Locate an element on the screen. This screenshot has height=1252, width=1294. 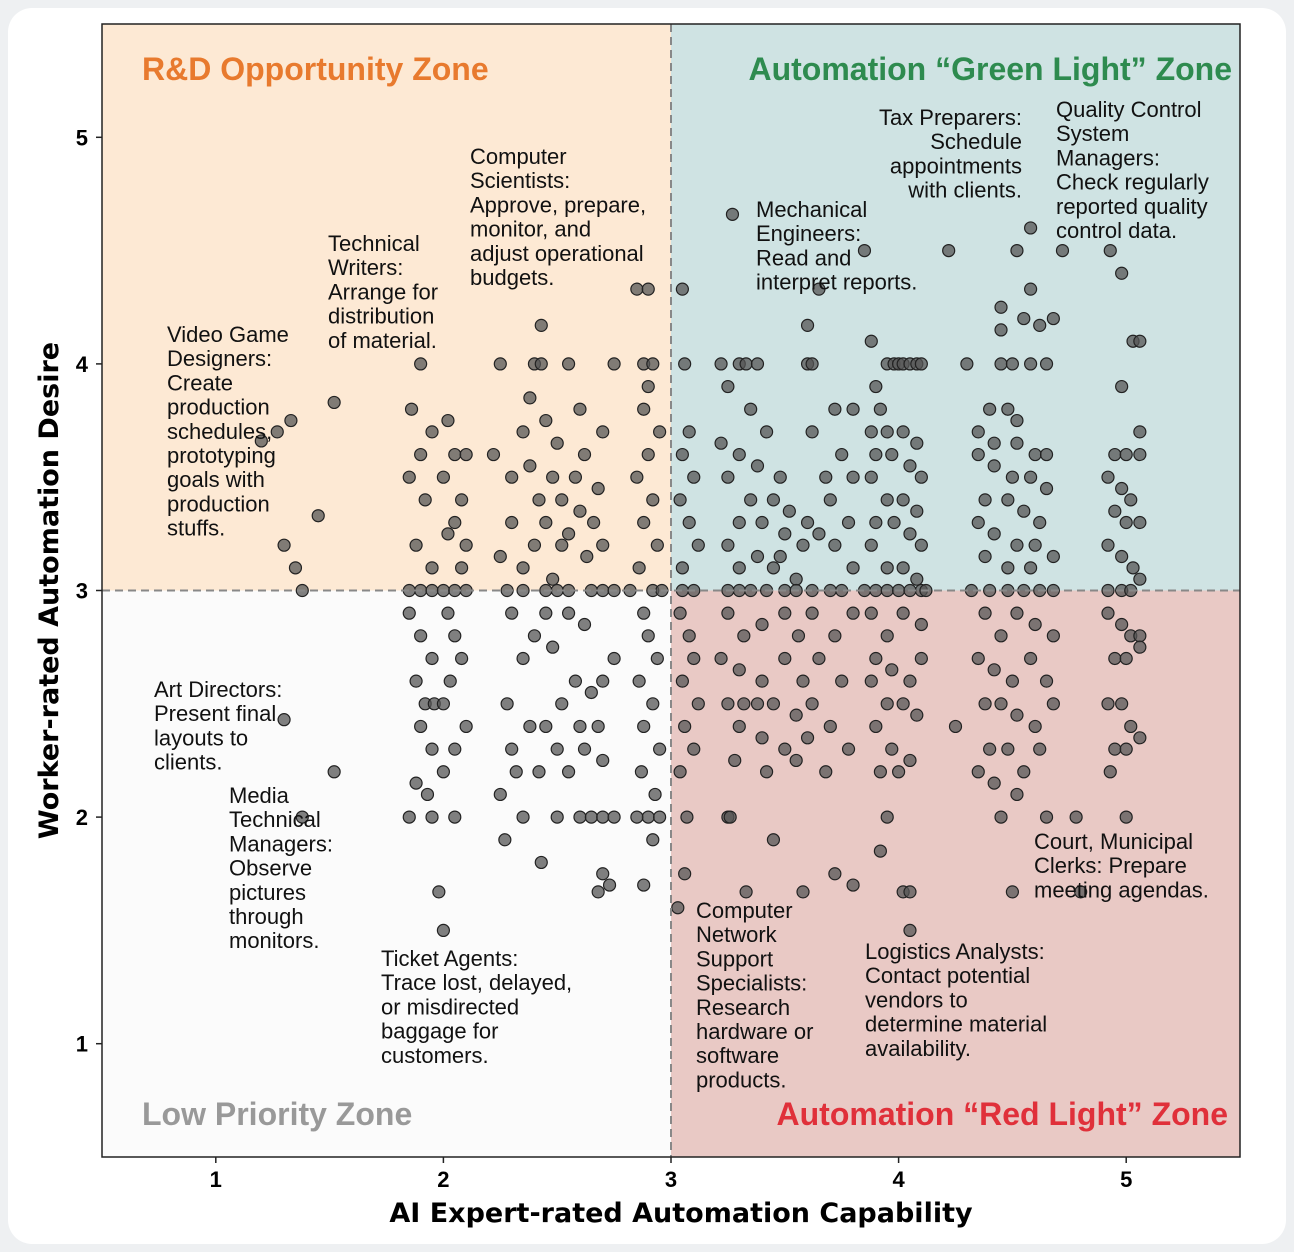
annotation-line: Managers: is located at coordinates (281, 843).